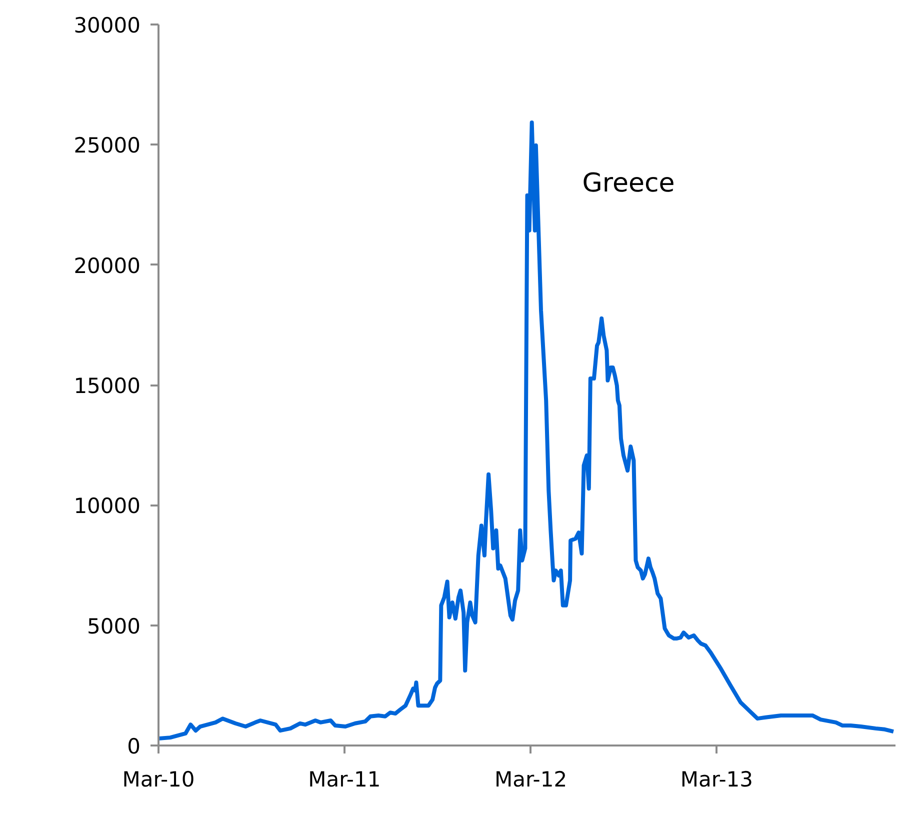 The width and height of the screenshot is (903, 816). What do you see at coordinates (717, 780) in the screenshot?
I see `x-tick-label: Mar-13` at bounding box center [717, 780].